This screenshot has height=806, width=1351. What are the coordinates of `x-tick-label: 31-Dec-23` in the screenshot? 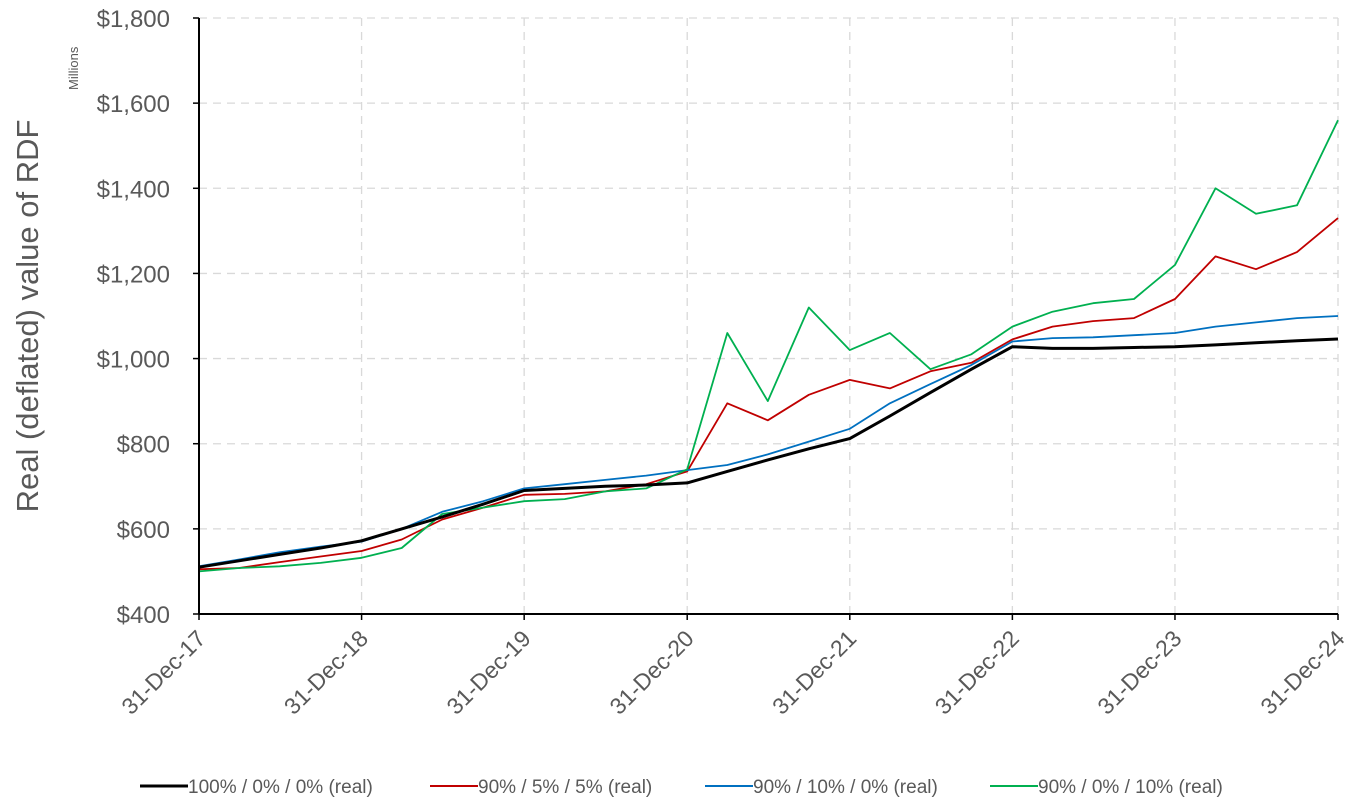 It's located at (1139, 672).